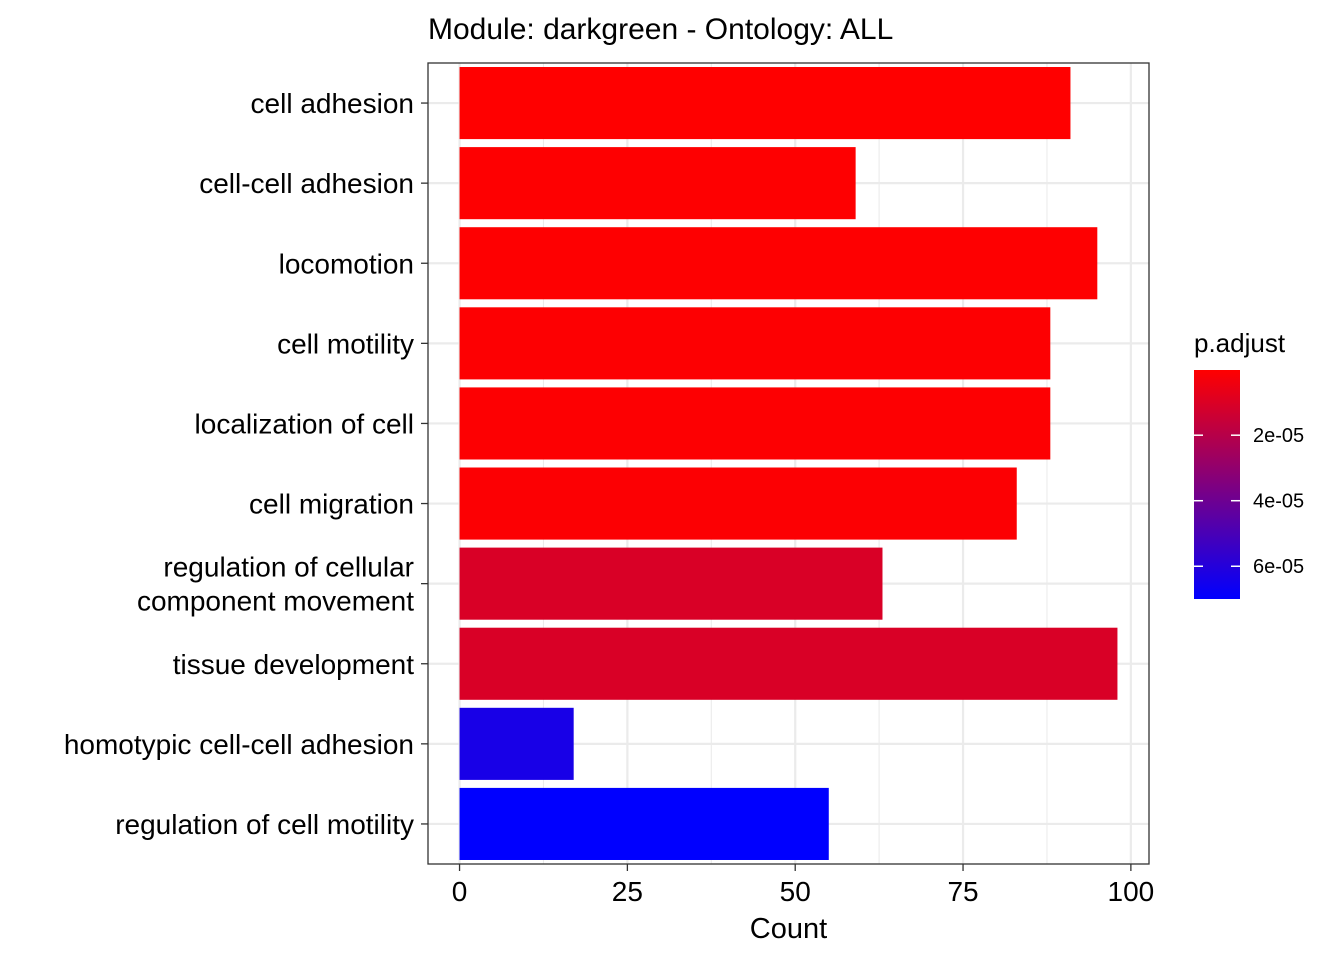 Image resolution: width=1344 pixels, height=960 pixels. What do you see at coordinates (660, 29) in the screenshot?
I see `chart-title: Module: darkgreen - Ontology: ALL` at bounding box center [660, 29].